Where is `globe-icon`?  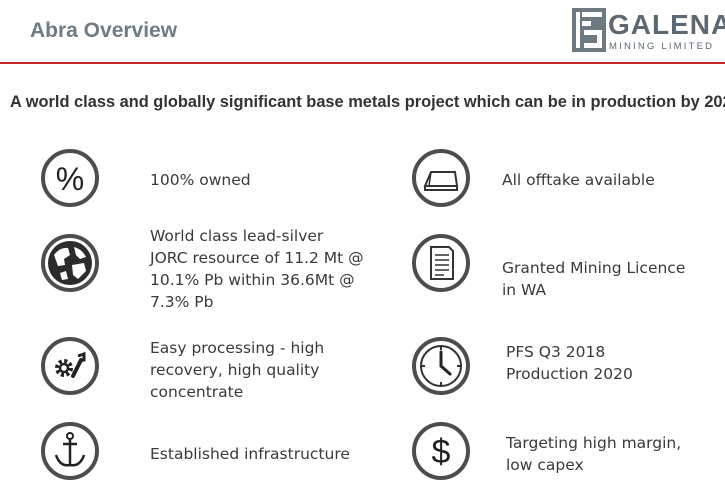 globe-icon is located at coordinates (70, 263).